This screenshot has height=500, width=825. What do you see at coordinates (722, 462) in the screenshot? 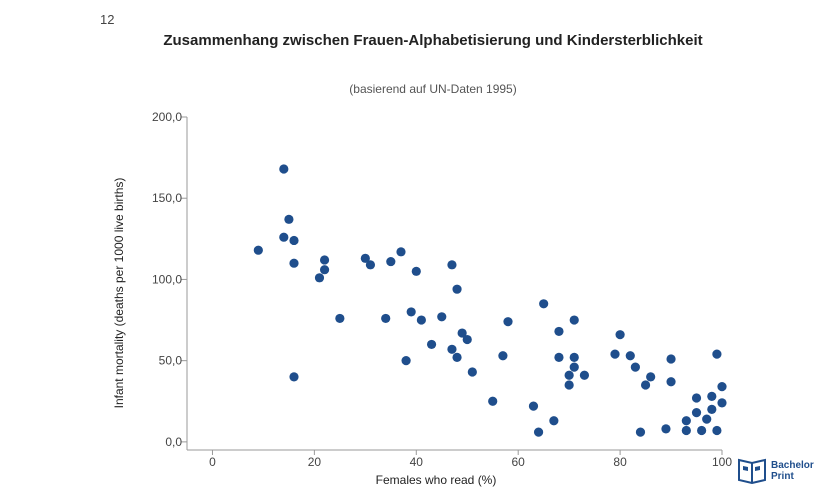
I see `x-tick-label: 100` at bounding box center [722, 462].